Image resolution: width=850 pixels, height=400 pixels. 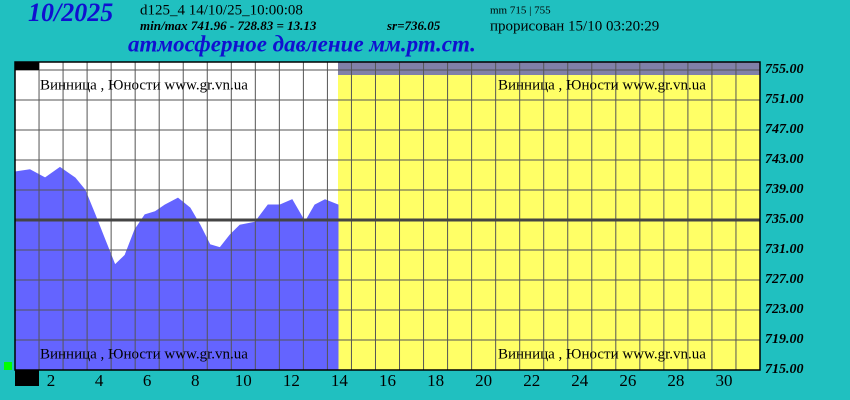 What do you see at coordinates (784, 219) in the screenshot?
I see `y-tick-label: 735.00` at bounding box center [784, 219].